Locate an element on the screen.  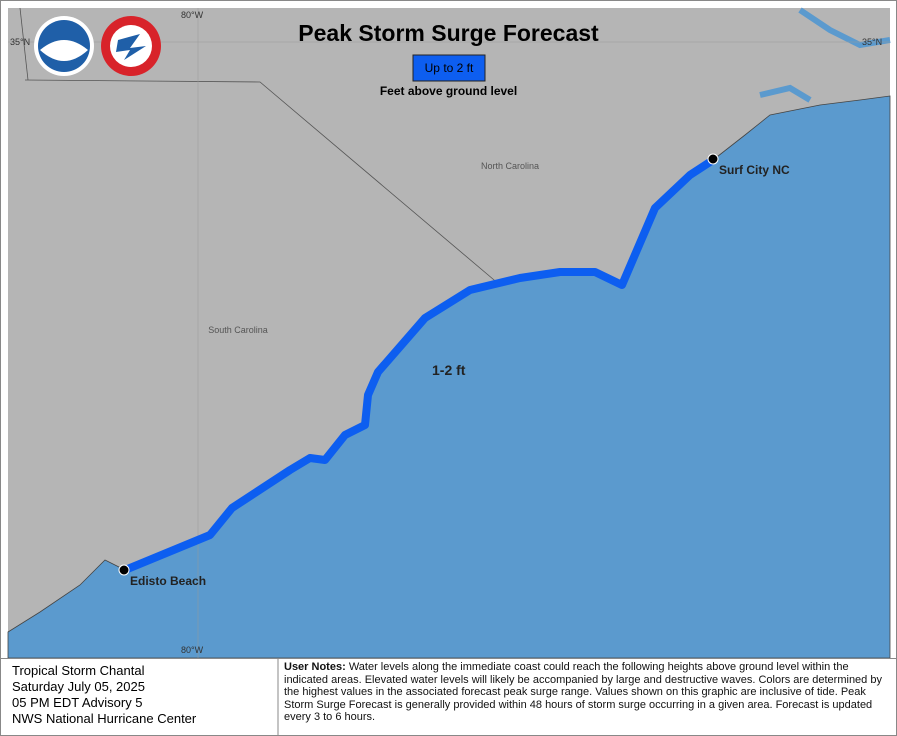
notes-label: User Notes: is located at coordinates (315, 667).